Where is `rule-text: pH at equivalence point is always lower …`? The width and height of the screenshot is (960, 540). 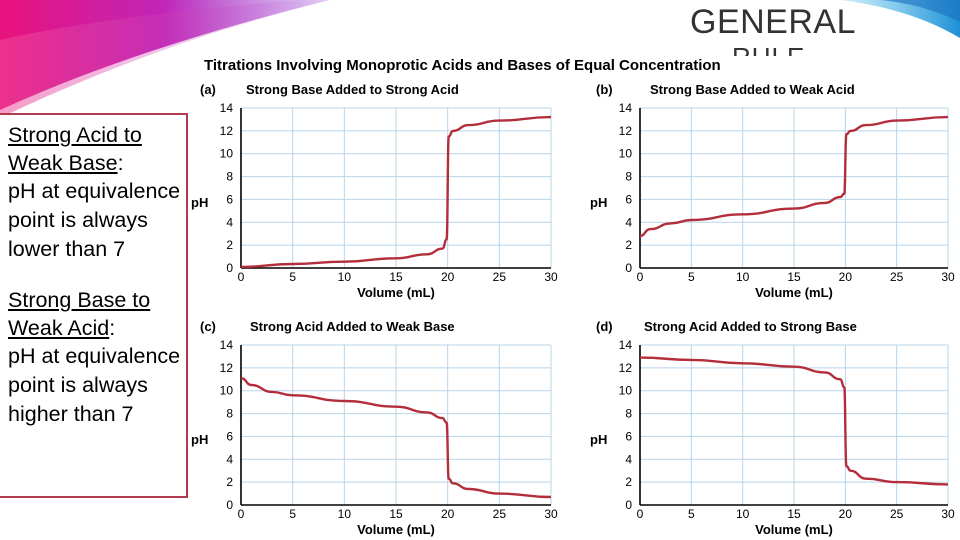 rule-text: pH at equivalence point is always lower … is located at coordinates (94, 220).